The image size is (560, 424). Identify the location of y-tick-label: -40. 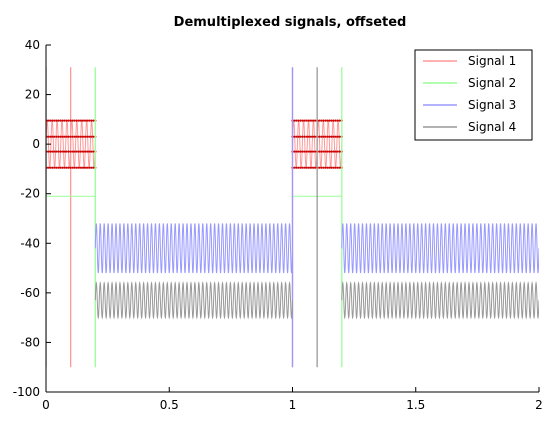
(30, 243).